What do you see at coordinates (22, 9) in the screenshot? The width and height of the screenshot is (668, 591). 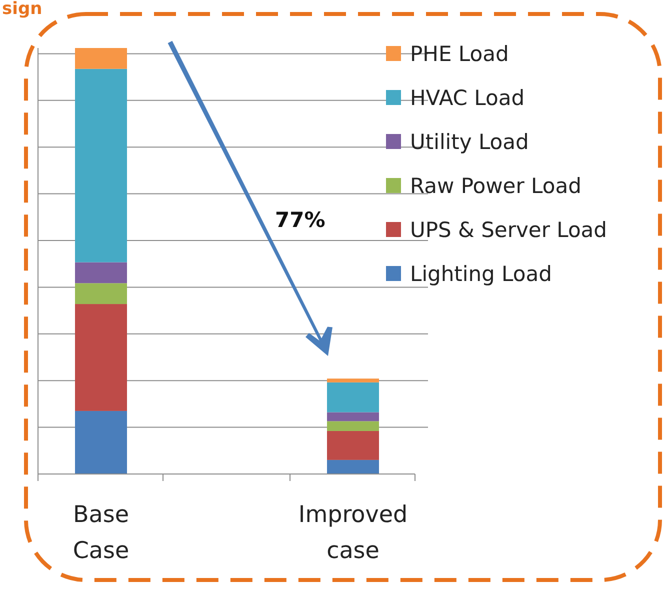 I see `chart-title: sign` at bounding box center [22, 9].